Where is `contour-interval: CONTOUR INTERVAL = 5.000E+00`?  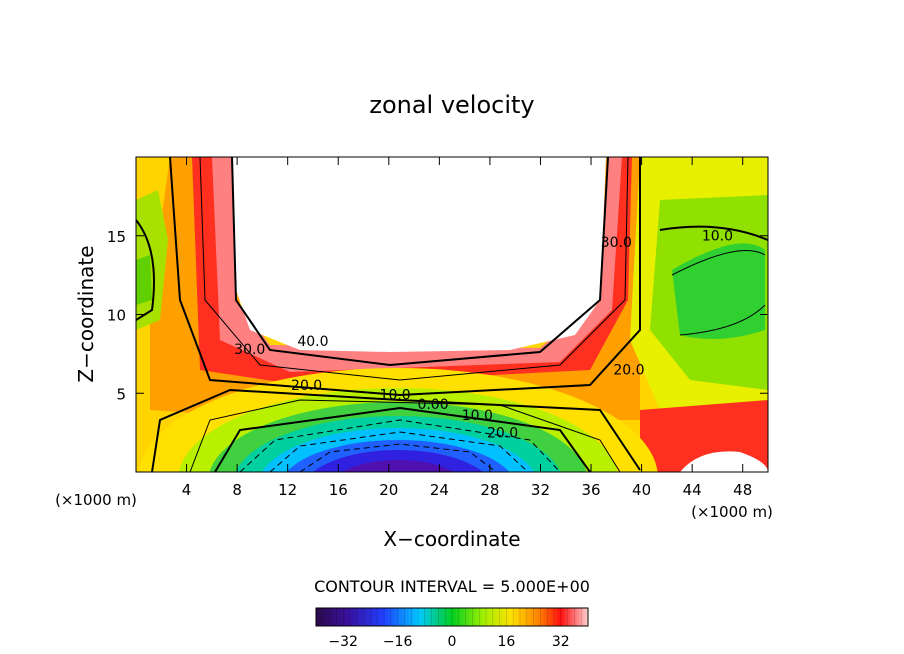 contour-interval: CONTOUR INTERVAL = 5.000E+00 is located at coordinates (452, 586).